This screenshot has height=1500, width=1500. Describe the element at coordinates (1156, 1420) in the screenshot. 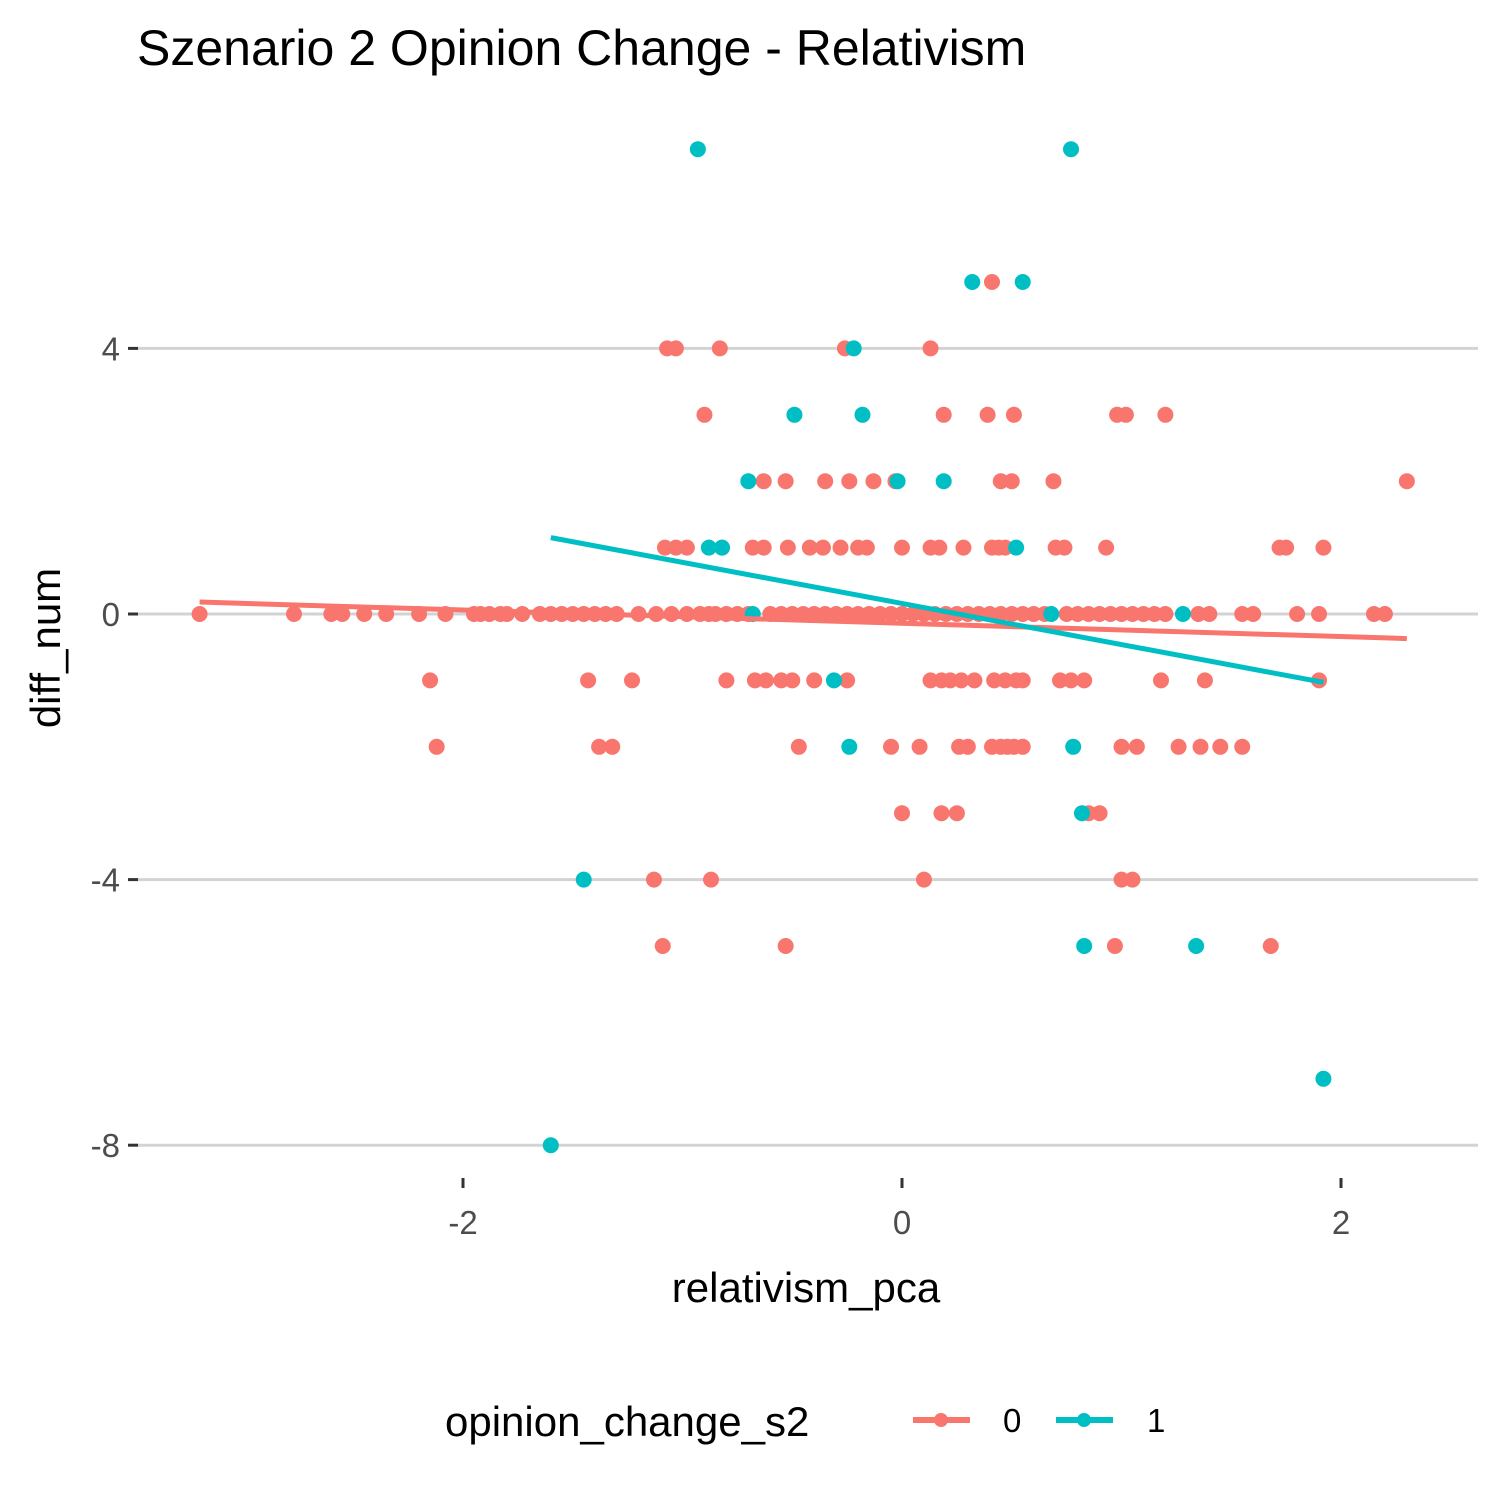

I see `legend-label-1: 1` at that location.